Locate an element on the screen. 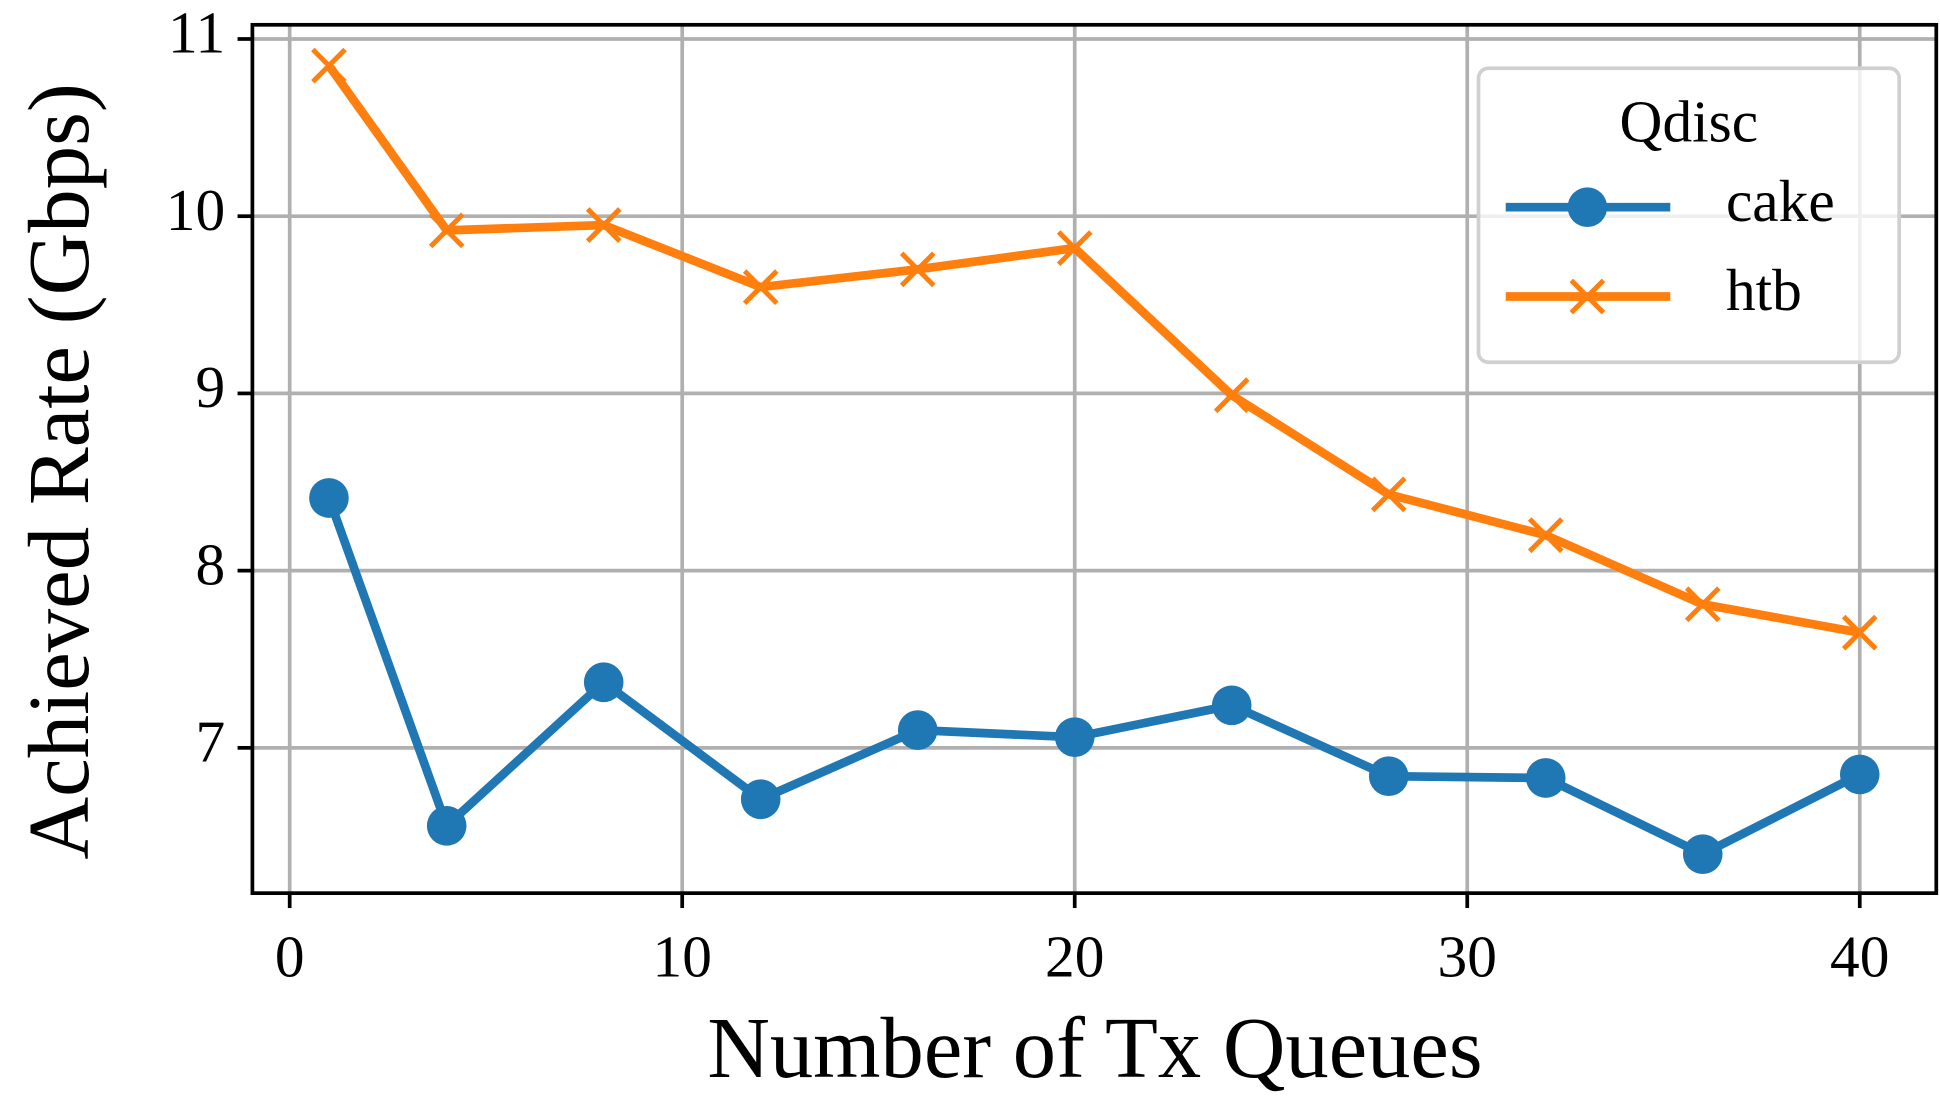  x-tick-label: 10 is located at coordinates (682, 956).